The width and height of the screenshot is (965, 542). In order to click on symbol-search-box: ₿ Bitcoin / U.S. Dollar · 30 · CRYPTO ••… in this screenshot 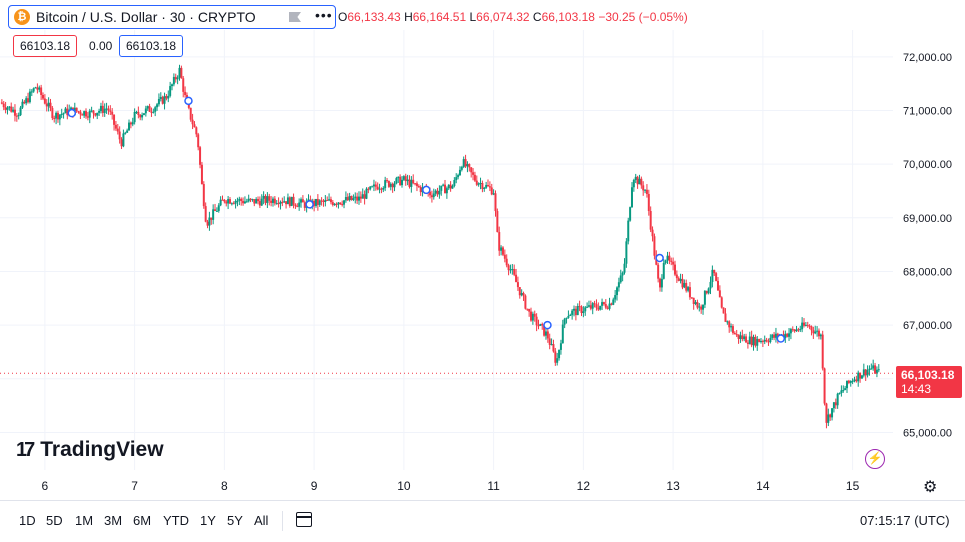, I will do `click(172, 17)`.